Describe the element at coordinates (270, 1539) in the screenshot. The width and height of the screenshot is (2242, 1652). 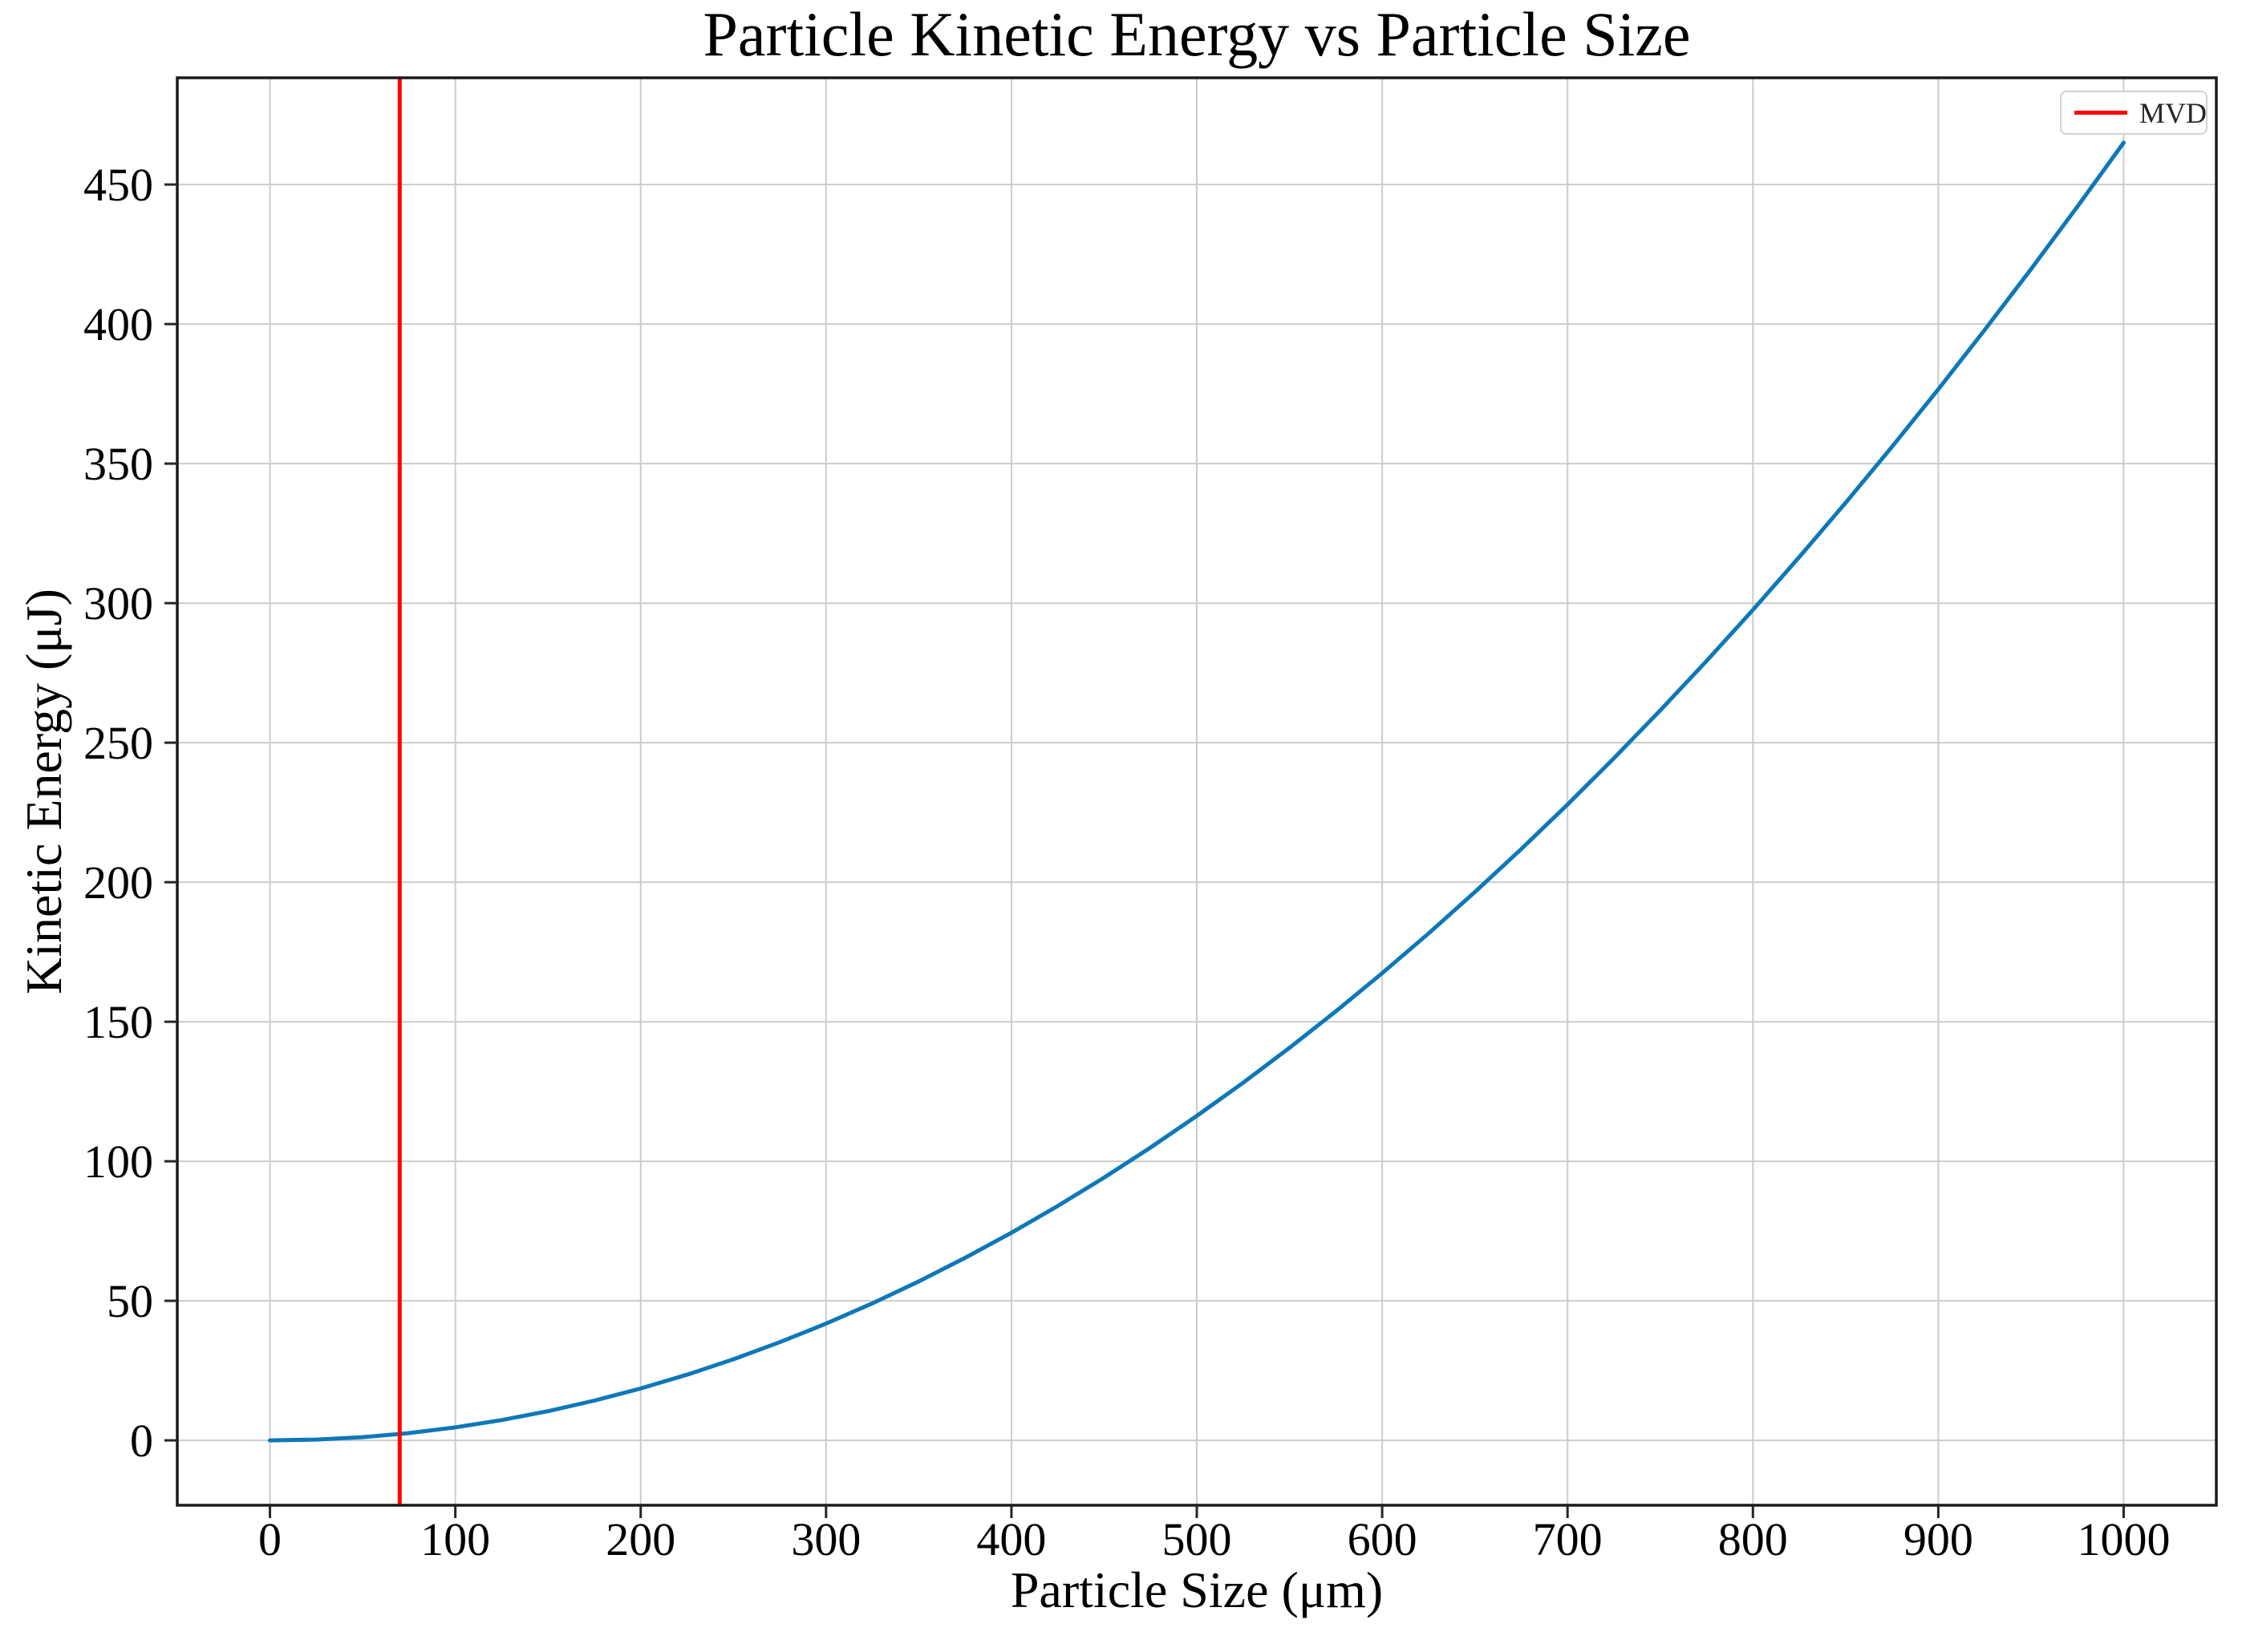
I see `x-tick-label-0: 0` at that location.